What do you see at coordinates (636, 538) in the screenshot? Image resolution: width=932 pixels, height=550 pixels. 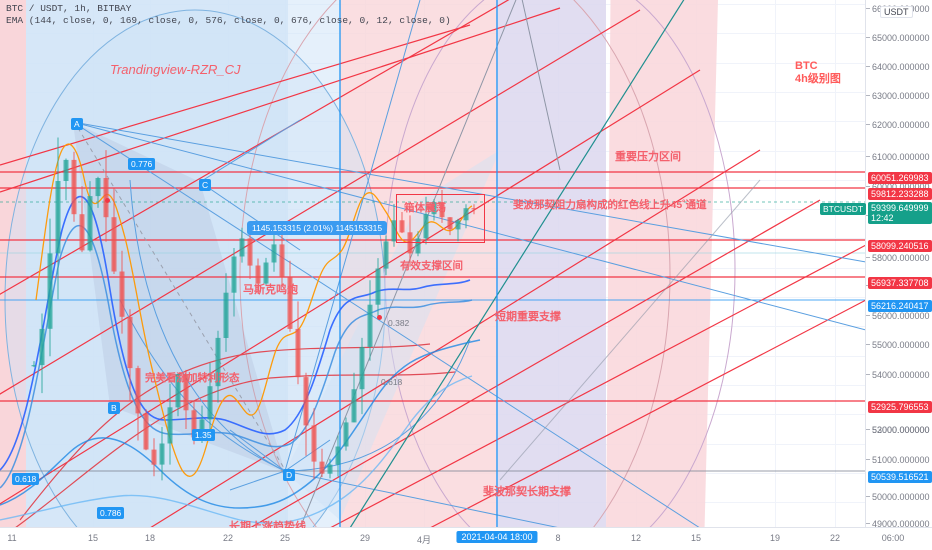 I see `time-tick: 12` at bounding box center [636, 538].